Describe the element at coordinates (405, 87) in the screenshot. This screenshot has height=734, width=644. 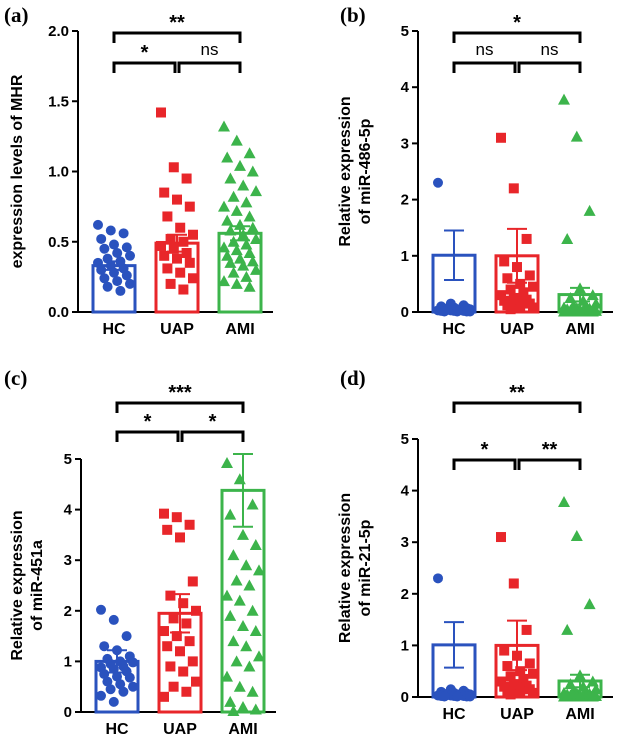
I see `y-tick-label: 4` at that location.